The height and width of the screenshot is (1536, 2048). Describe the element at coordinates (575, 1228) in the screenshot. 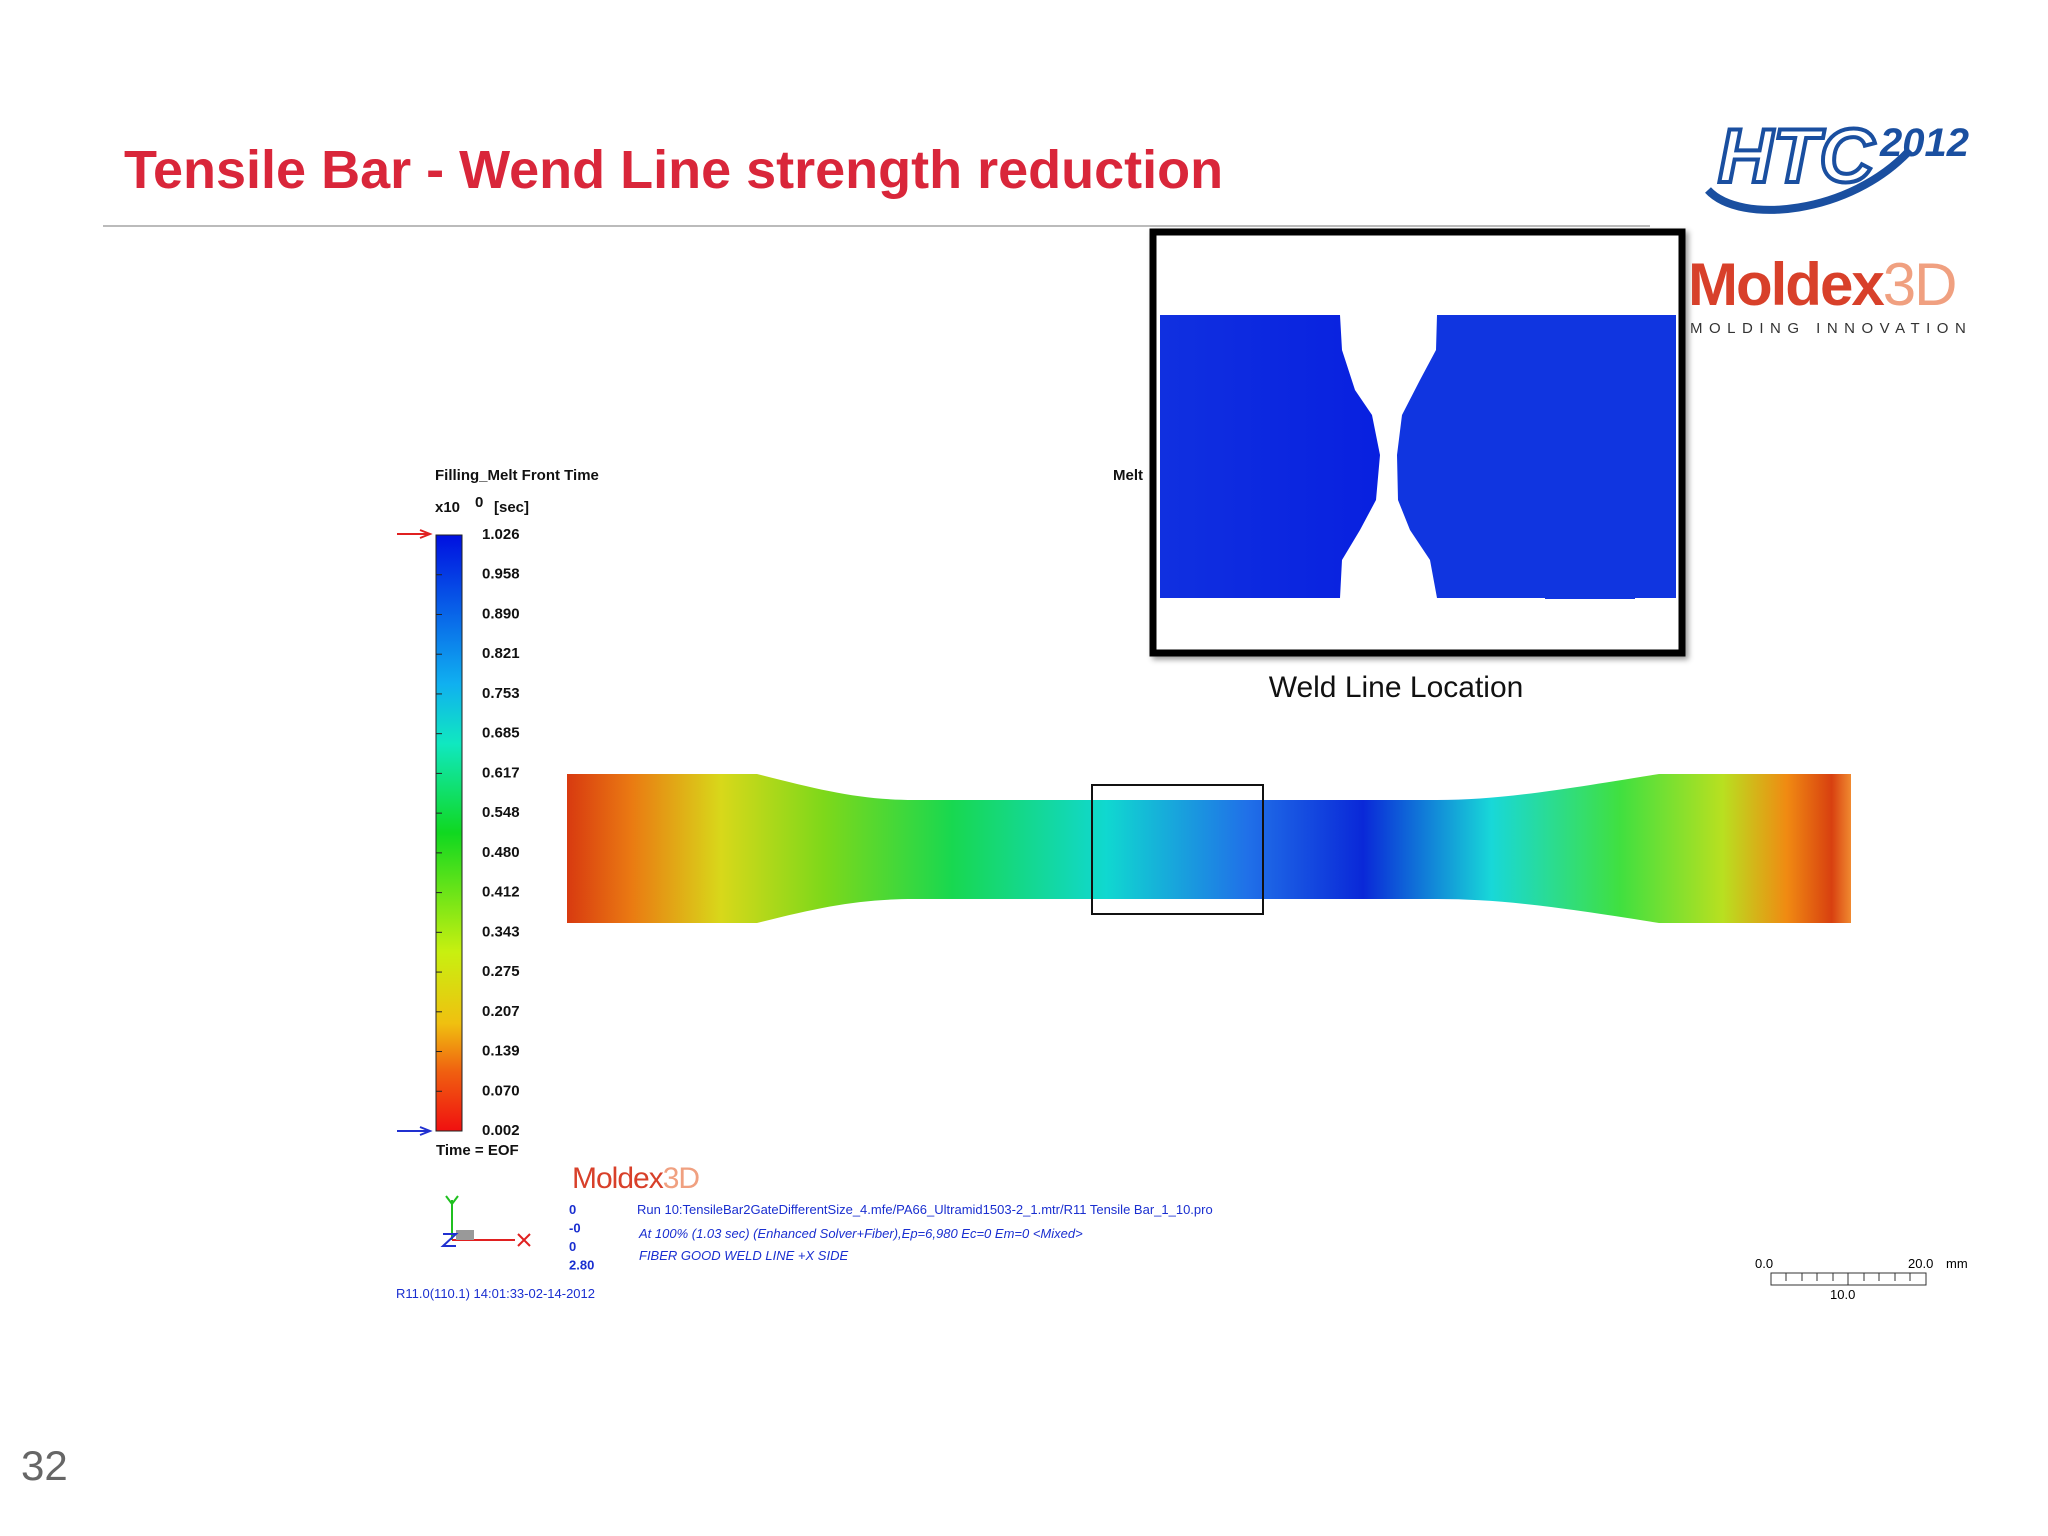

I see `info-value: -0` at that location.